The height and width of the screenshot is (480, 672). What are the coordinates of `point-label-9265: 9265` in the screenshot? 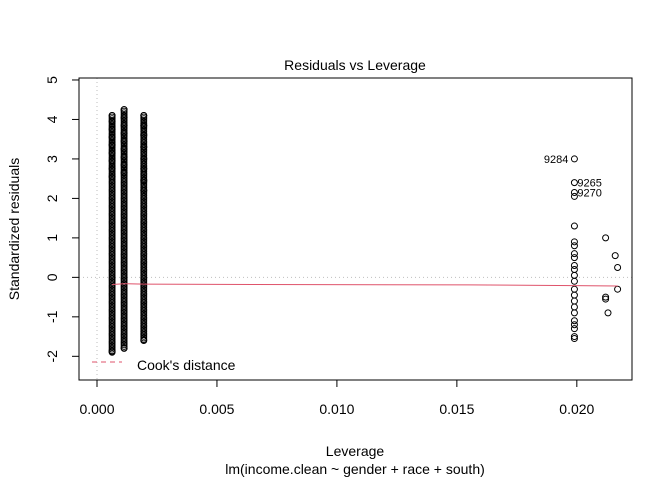 It's located at (589, 184).